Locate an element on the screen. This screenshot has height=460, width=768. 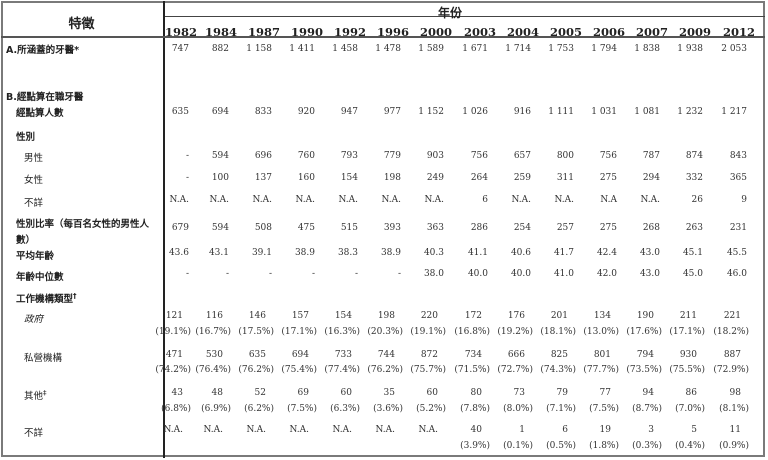
cell-female: 332 is located at coordinates (694, 178).